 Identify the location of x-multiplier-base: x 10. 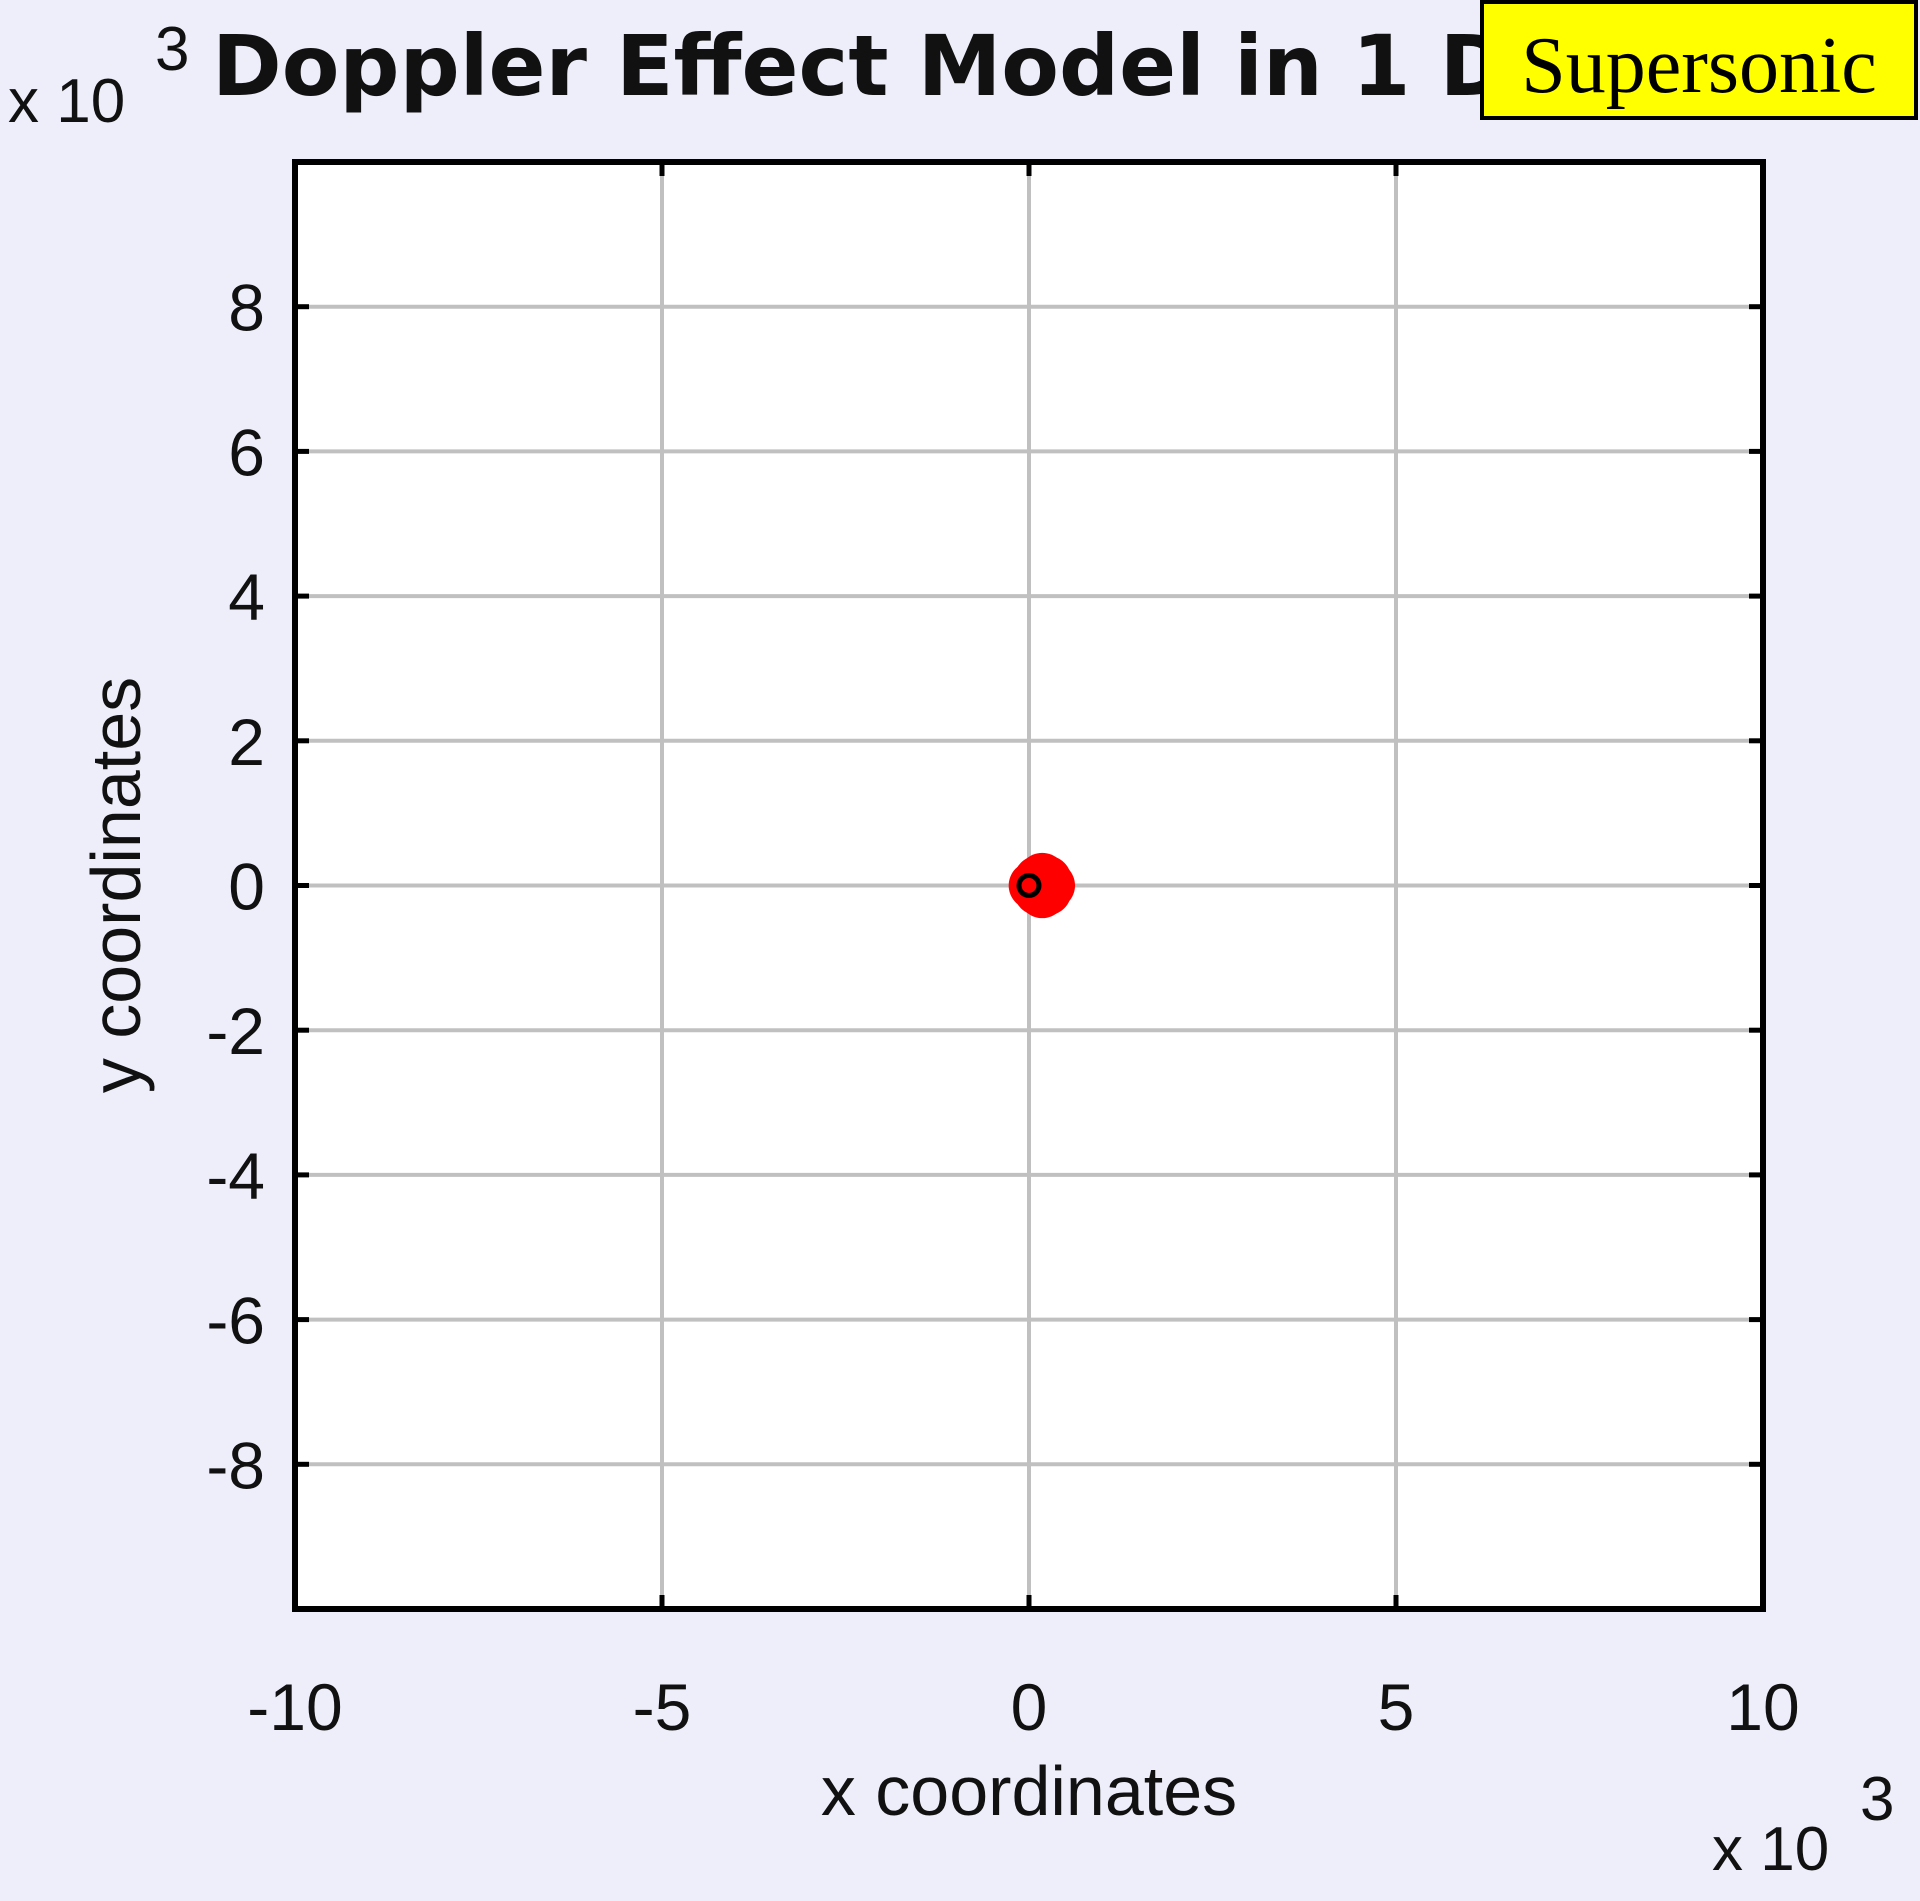
(1770, 1849).